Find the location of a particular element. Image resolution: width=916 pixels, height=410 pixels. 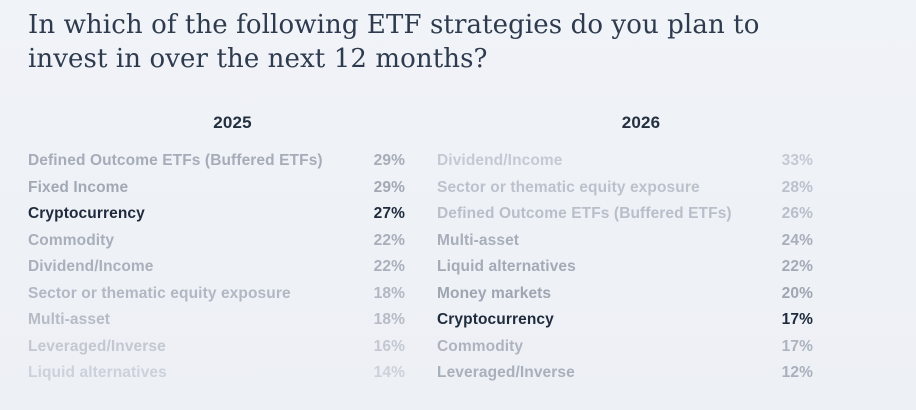

strategy-row: Sector or thematic equity exposure 28% is located at coordinates (625, 192).